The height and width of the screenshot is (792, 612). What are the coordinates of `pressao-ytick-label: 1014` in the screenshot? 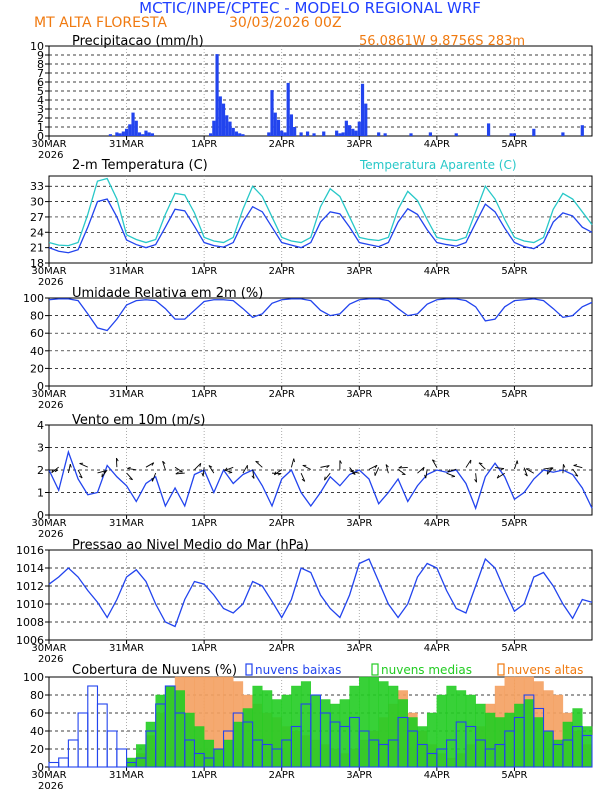 It's located at (30, 568).